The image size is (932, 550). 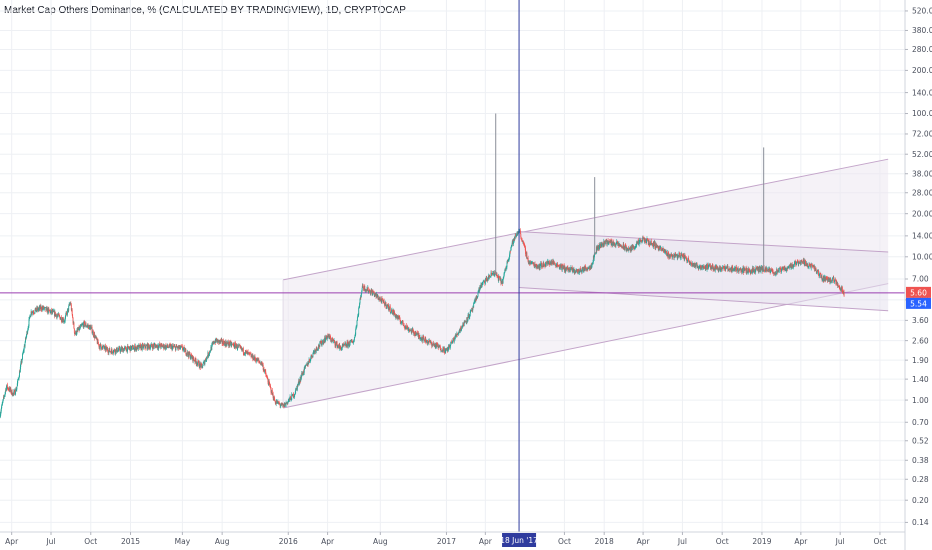 What do you see at coordinates (12, 541) in the screenshot?
I see `x-tick-label: Apr` at bounding box center [12, 541].